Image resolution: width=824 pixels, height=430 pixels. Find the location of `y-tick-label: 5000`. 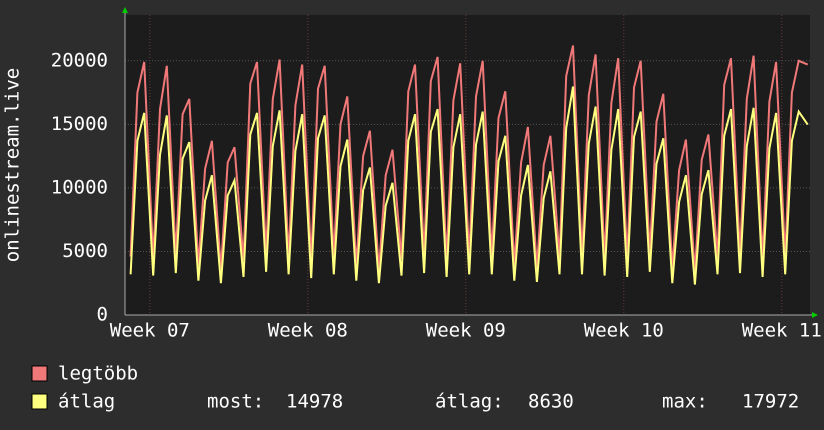

y-tick-label: 5000 is located at coordinates (85, 251).